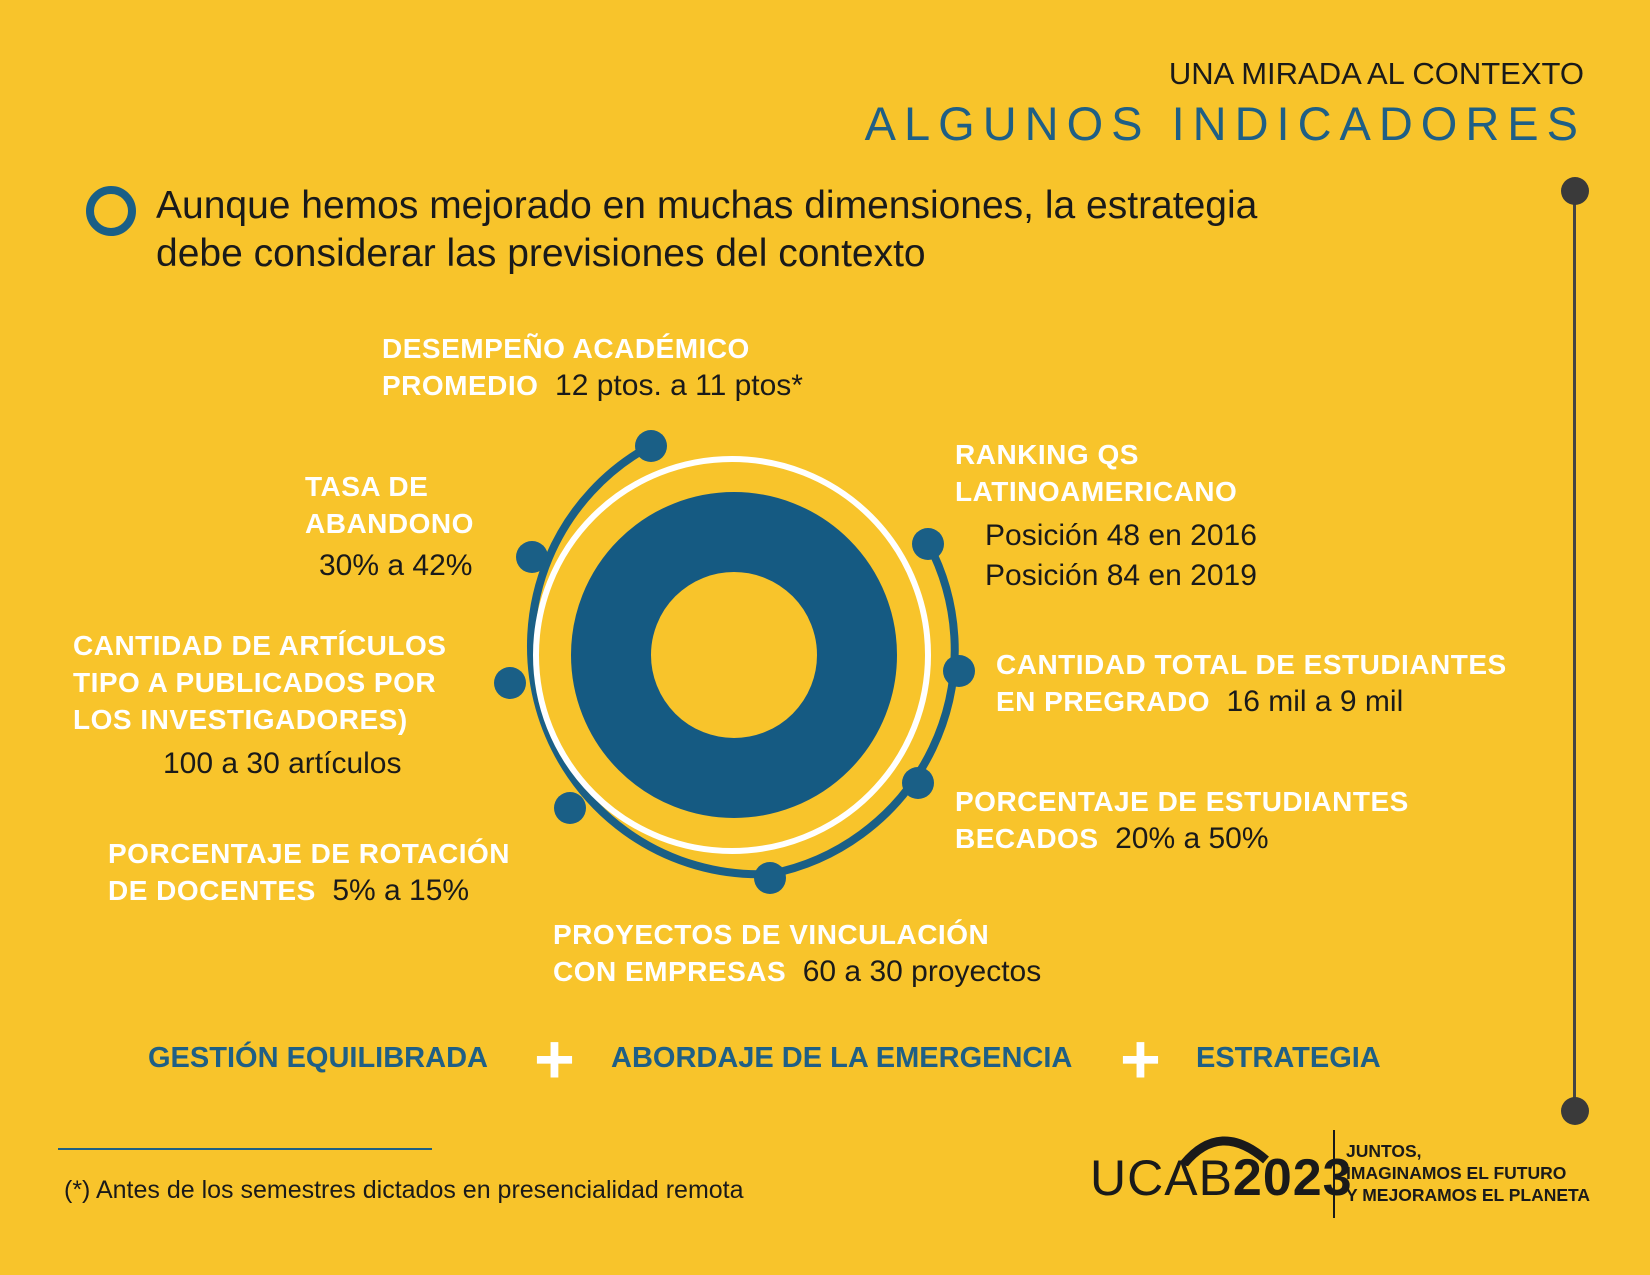 This screenshot has width=1650, height=1275. What do you see at coordinates (1334, 1174) in the screenshot?
I see `logo-divider` at bounding box center [1334, 1174].